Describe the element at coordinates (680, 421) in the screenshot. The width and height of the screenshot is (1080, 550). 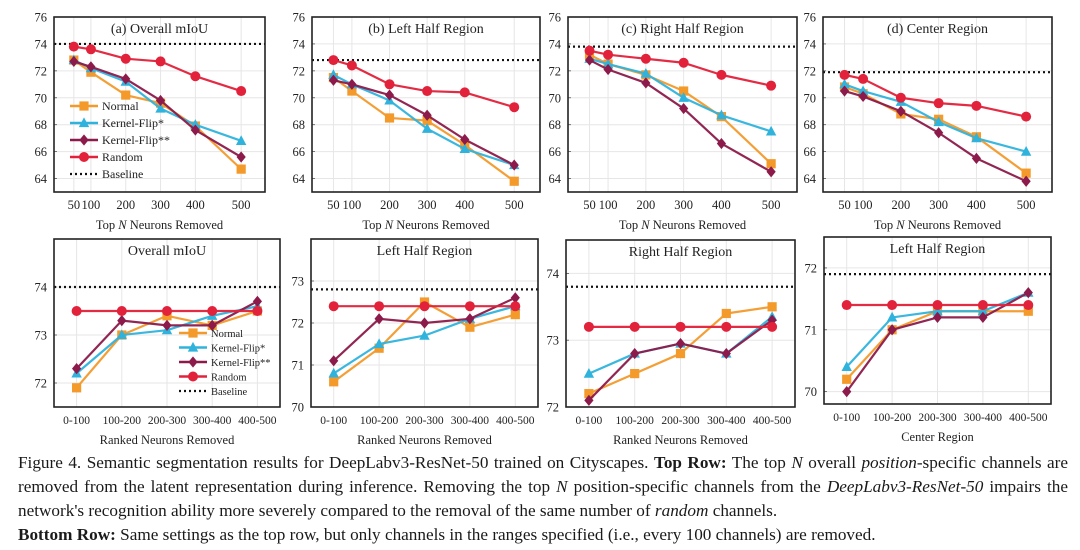
I see `x-tick-label: 200-300` at that location.